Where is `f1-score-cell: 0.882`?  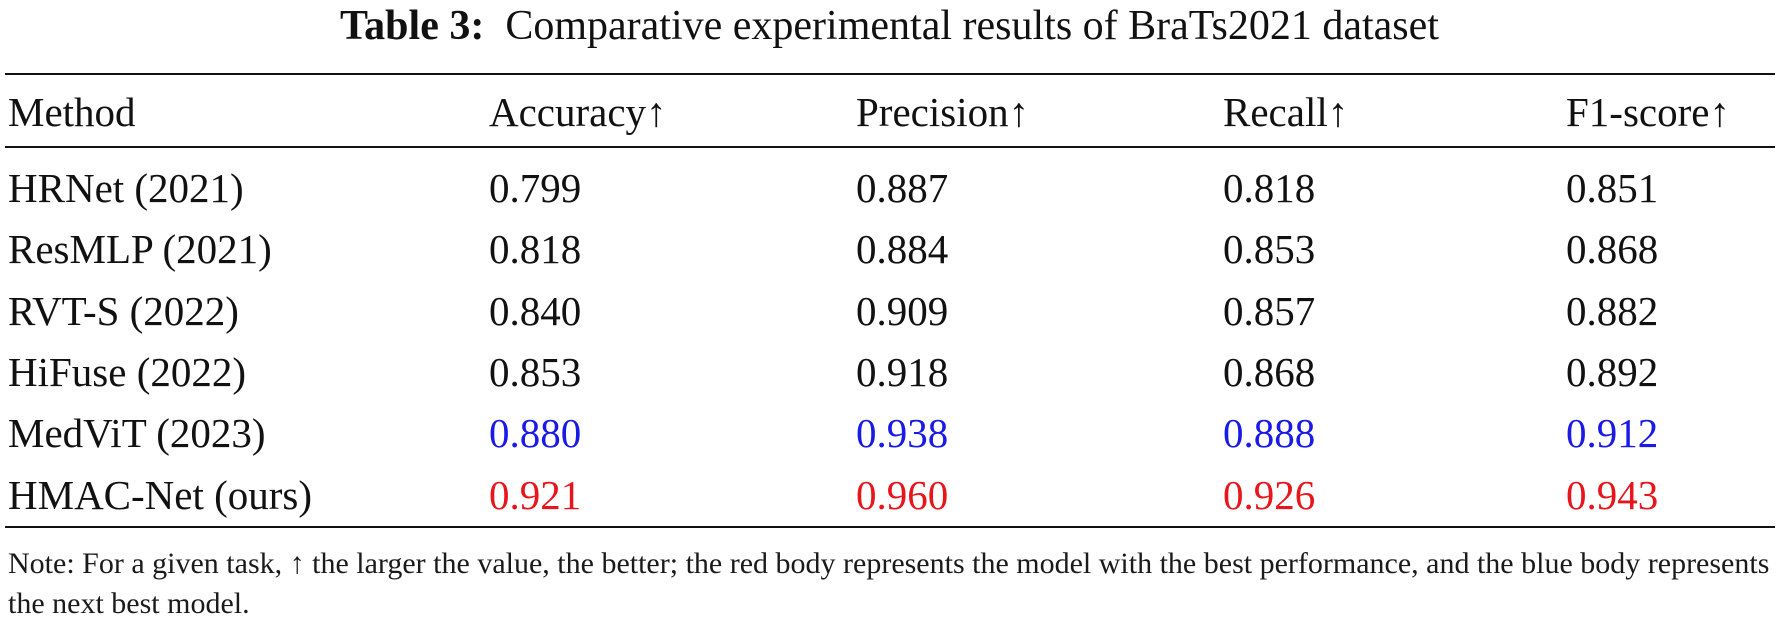 f1-score-cell: 0.882 is located at coordinates (1612, 311).